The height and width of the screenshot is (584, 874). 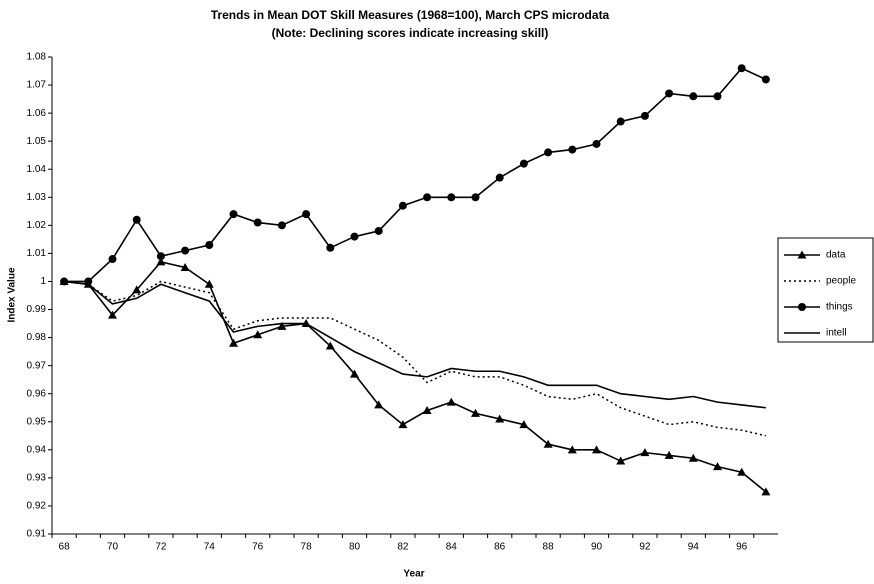 I want to click on x-tick-label: 88, so click(x=549, y=547).